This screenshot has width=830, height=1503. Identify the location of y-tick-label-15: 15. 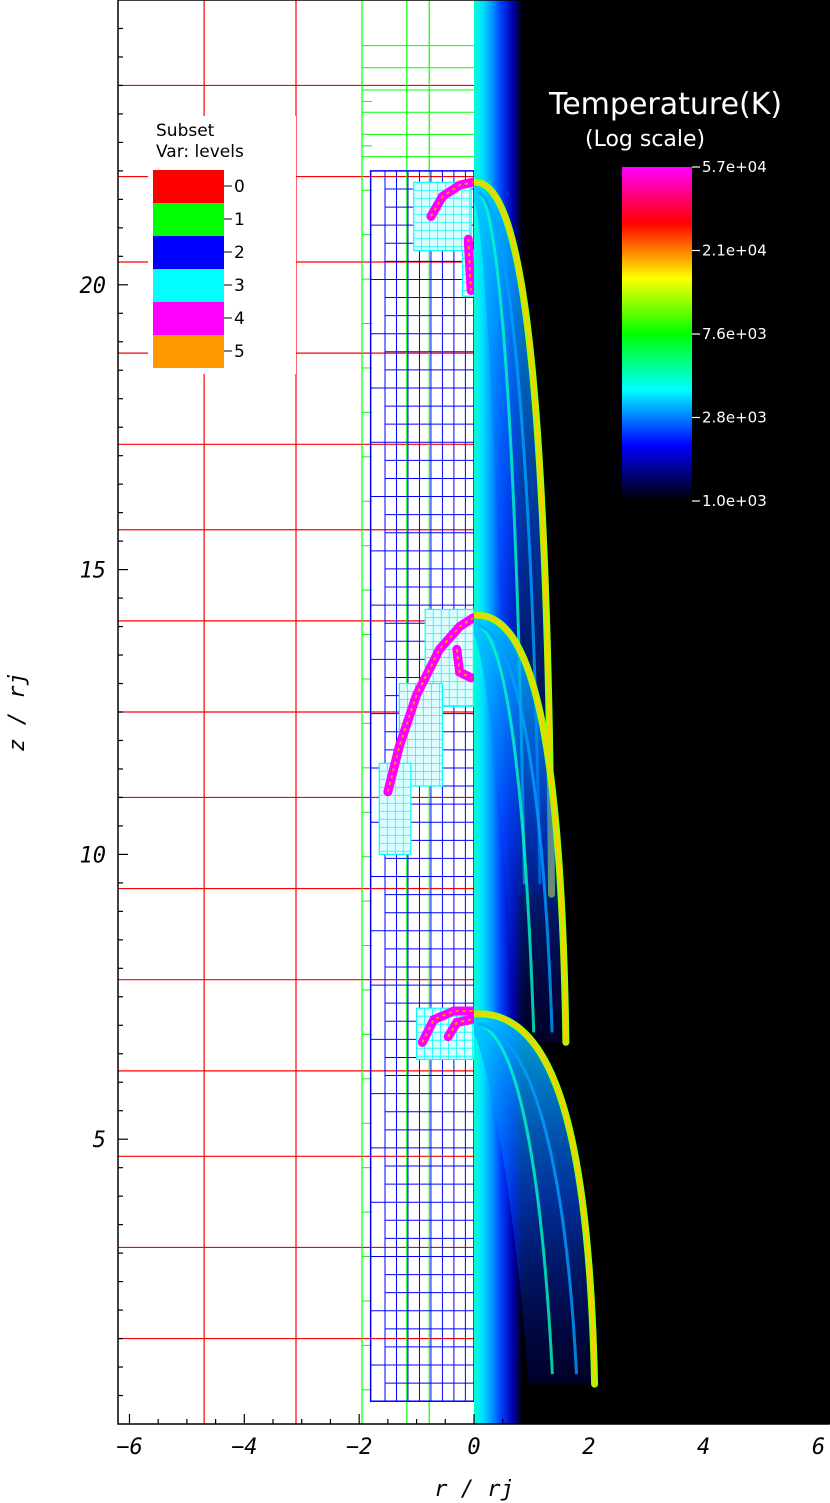
(93, 571).